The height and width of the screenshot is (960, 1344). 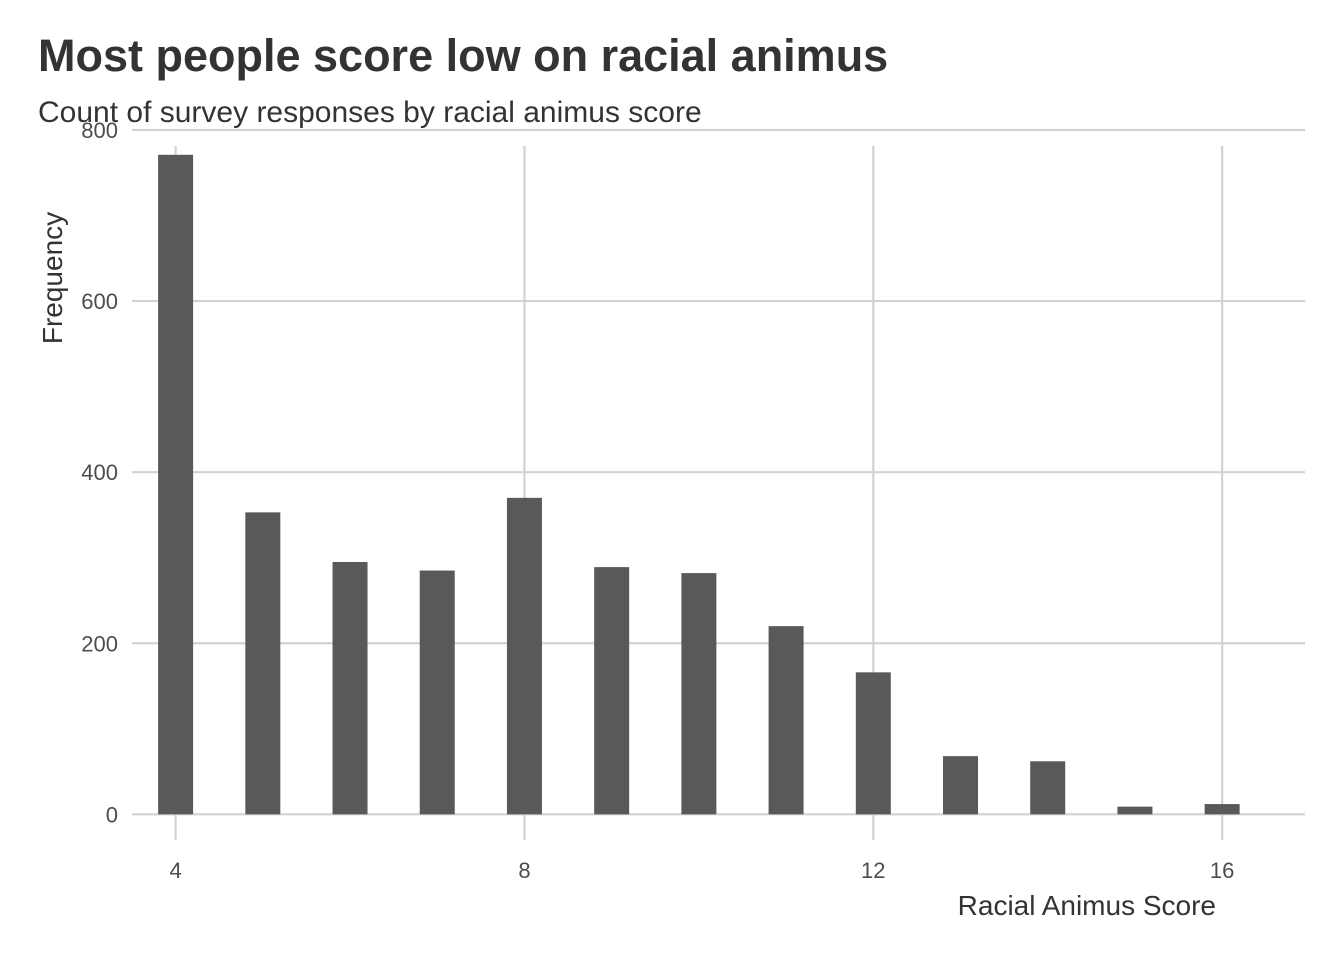 What do you see at coordinates (524, 870) in the screenshot?
I see `x-tick-label: 8` at bounding box center [524, 870].